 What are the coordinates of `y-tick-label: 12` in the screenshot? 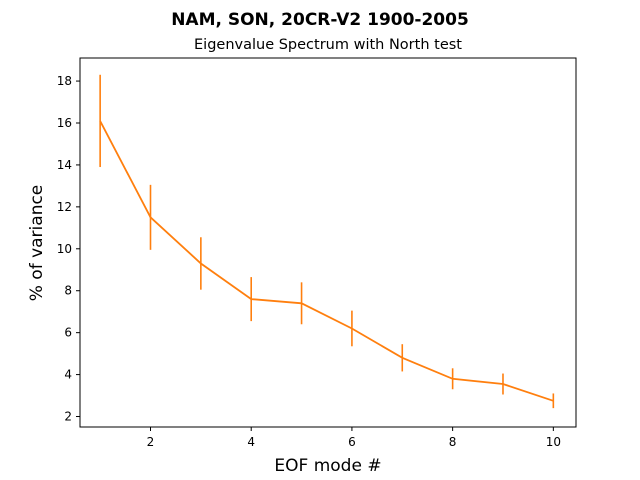 It's located at (64, 207).